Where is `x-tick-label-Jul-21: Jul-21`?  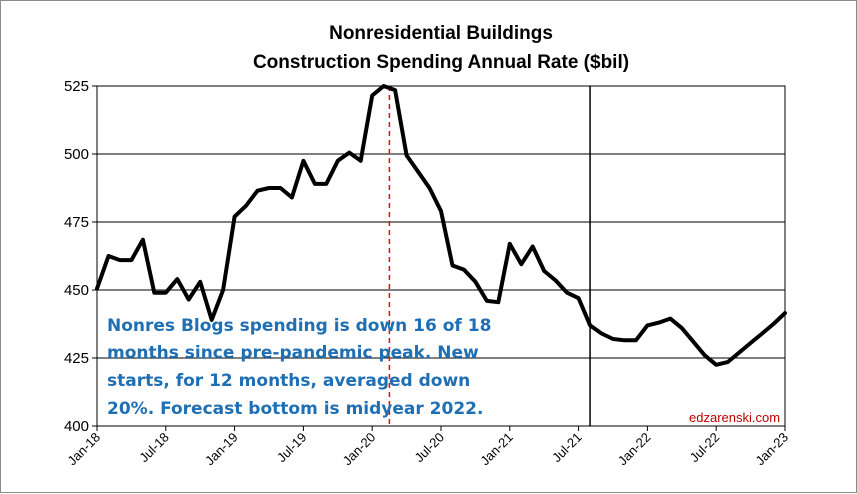
x-tick-label-Jul-21: Jul-21 is located at coordinates (567, 448).